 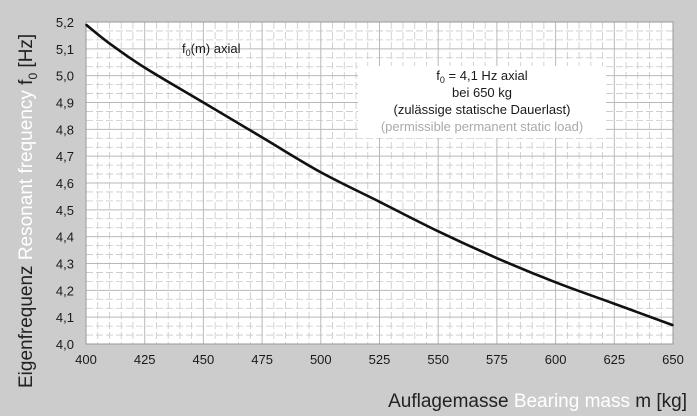 What do you see at coordinates (262, 359) in the screenshot?
I see `x-tick-label: 475` at bounding box center [262, 359].